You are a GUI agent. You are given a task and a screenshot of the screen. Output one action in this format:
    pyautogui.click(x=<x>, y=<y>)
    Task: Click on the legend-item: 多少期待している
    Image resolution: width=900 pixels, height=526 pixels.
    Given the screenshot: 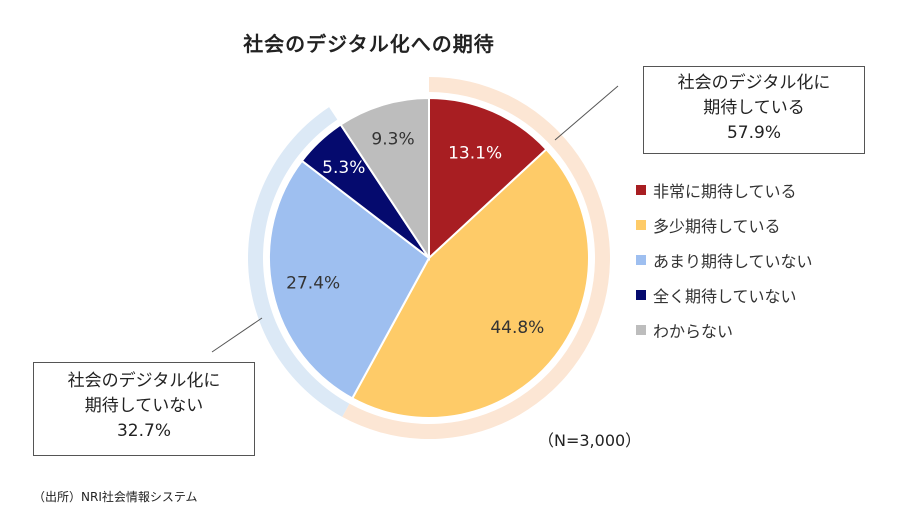 What is the action you would take?
    pyautogui.click(x=724, y=224)
    